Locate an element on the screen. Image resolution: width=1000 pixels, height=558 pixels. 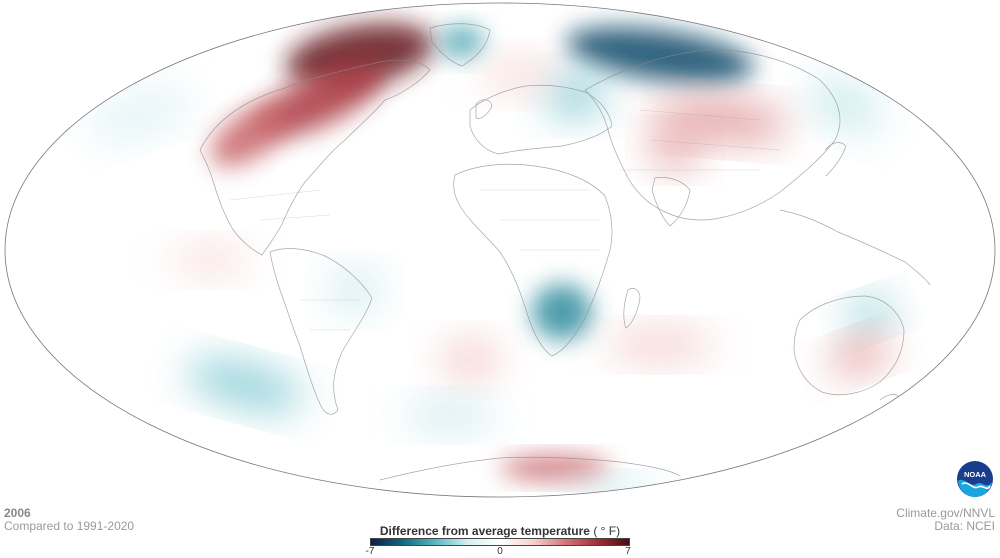
anomaly-central-asia is located at coordinates (720, 120).